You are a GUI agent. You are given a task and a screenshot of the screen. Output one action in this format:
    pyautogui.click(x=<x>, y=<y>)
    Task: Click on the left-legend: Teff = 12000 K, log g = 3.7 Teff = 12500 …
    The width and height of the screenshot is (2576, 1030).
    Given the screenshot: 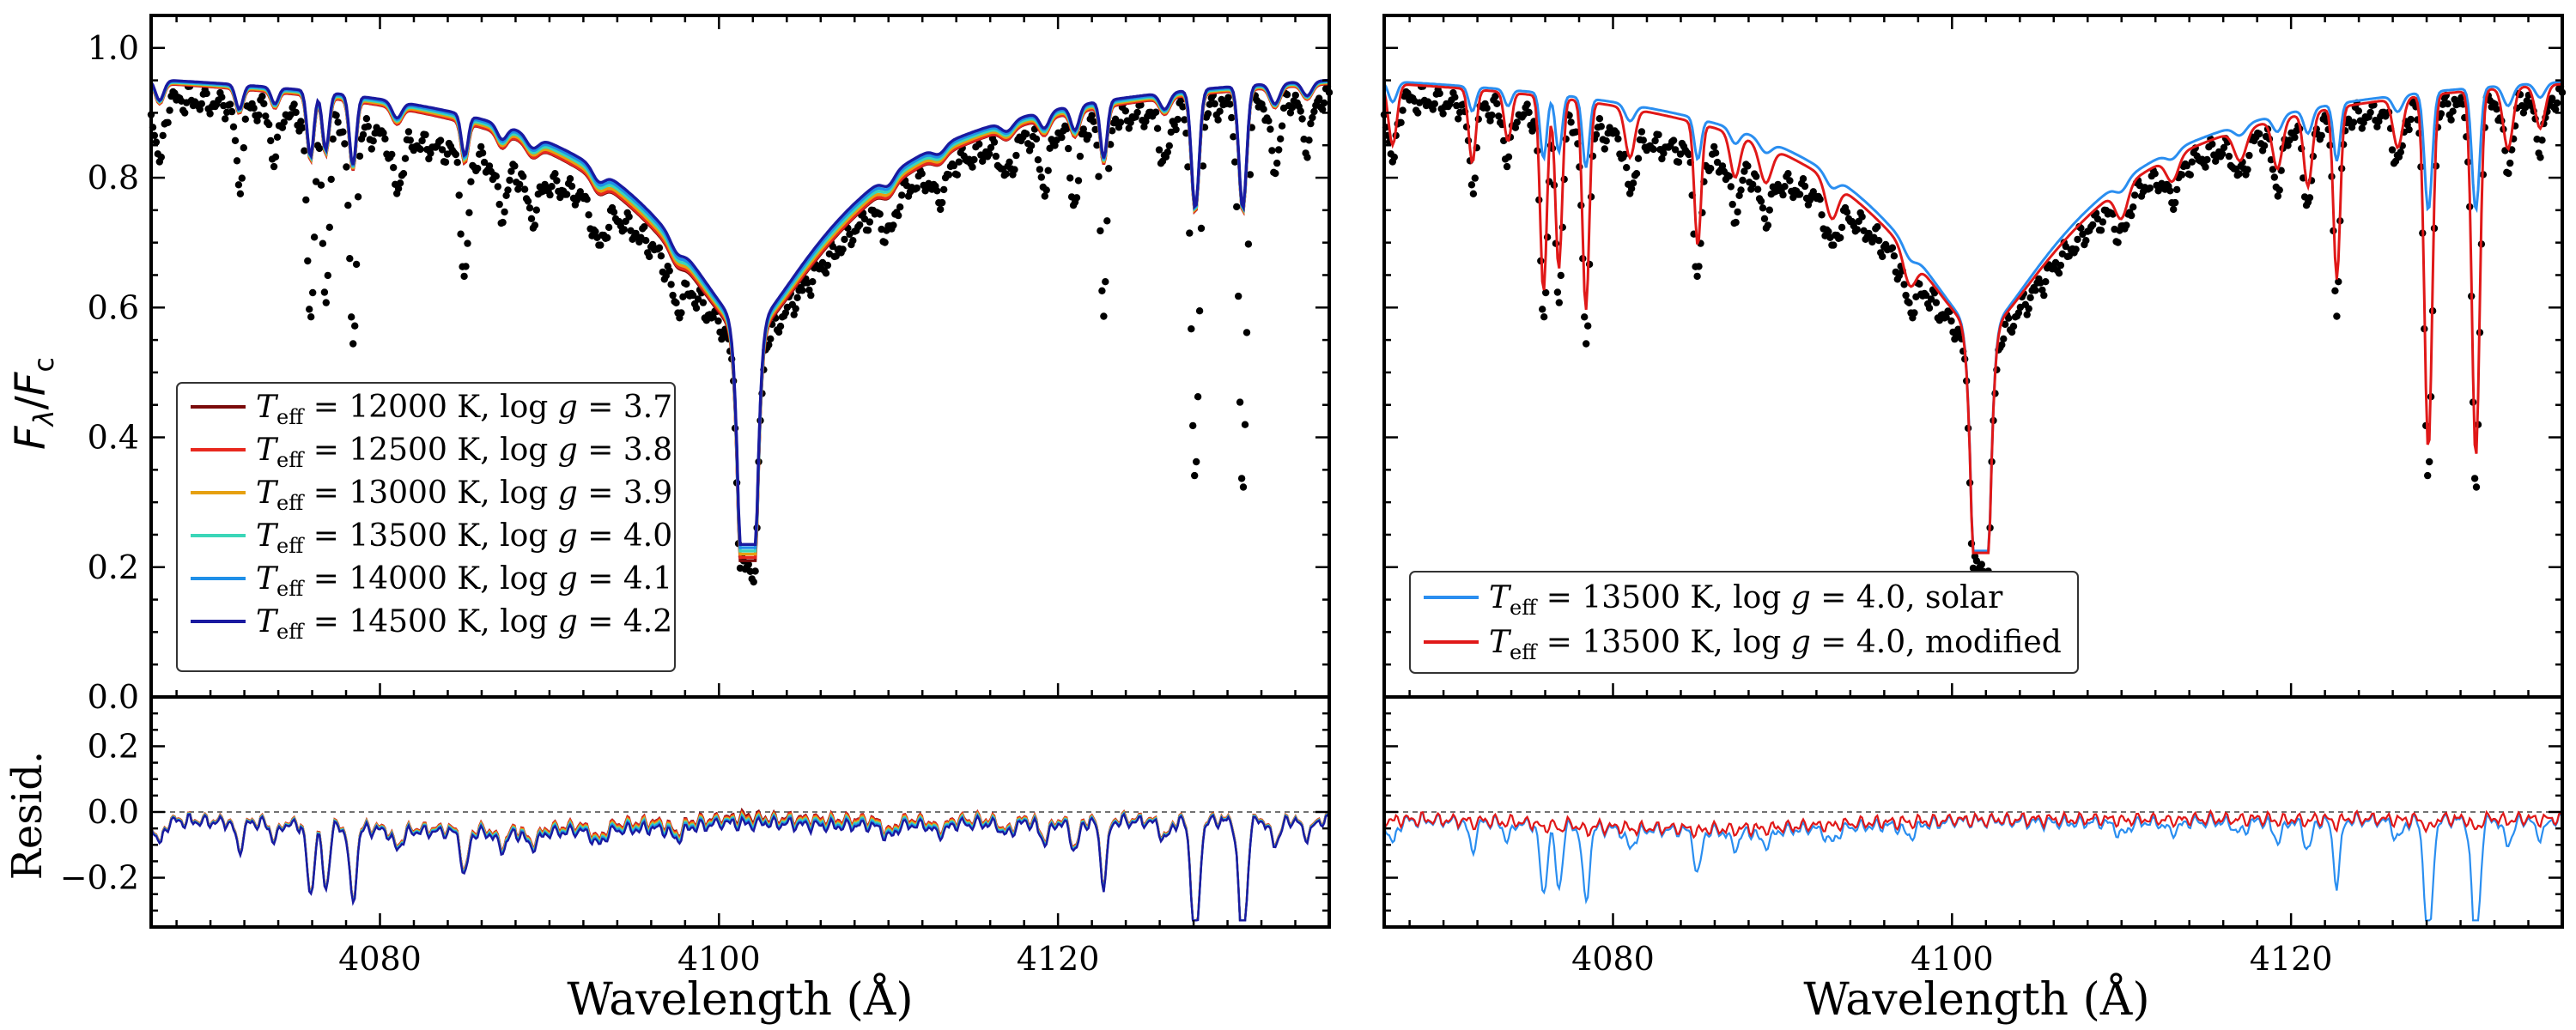 What is the action you would take?
    pyautogui.click(x=426, y=527)
    